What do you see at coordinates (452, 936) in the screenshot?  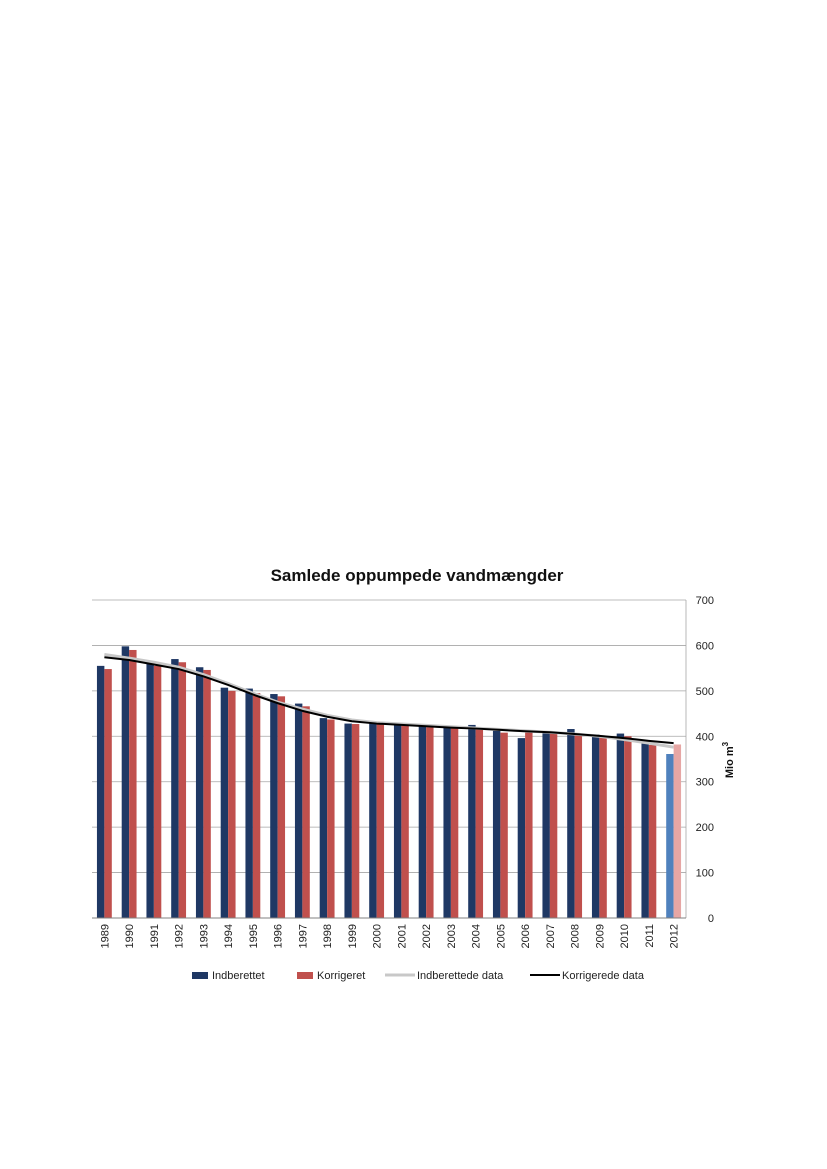 I see `x-tick-label: 2003` at bounding box center [452, 936].